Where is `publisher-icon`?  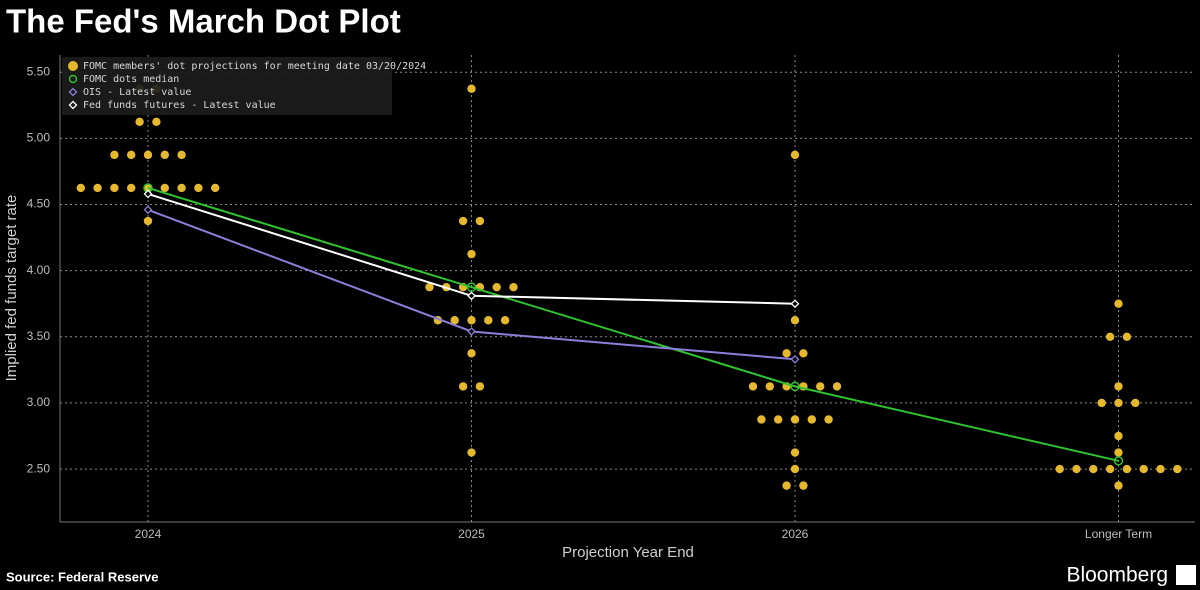 publisher-icon is located at coordinates (1186, 575).